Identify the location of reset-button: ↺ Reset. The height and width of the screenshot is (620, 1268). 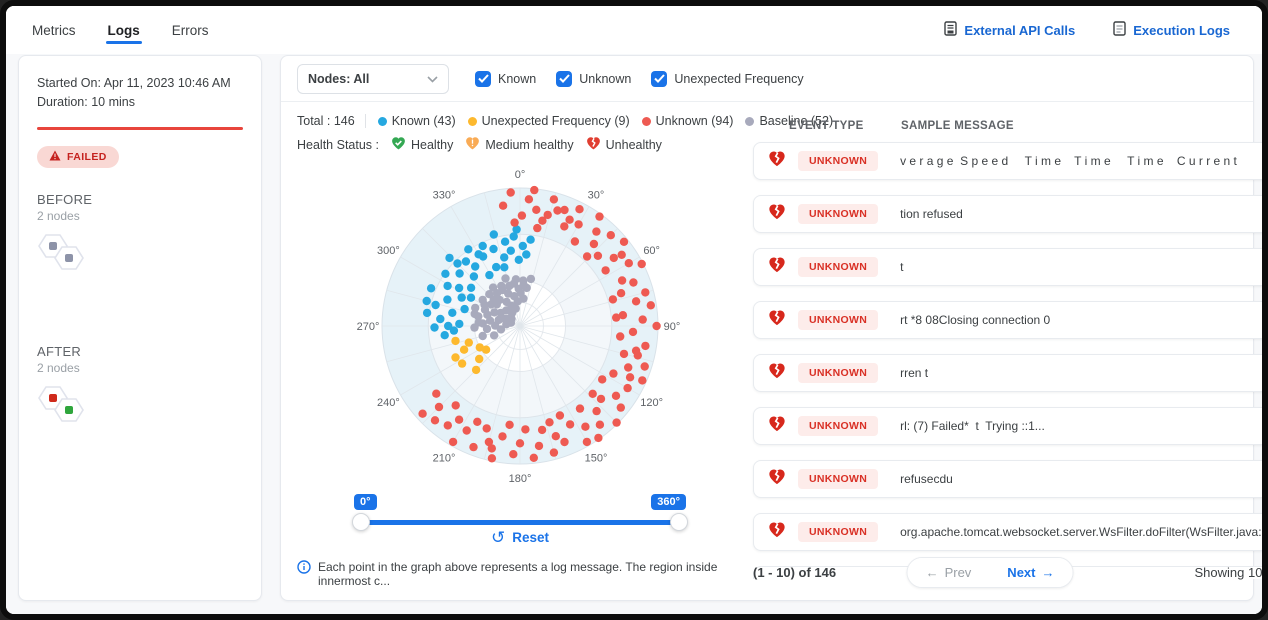
(520, 537).